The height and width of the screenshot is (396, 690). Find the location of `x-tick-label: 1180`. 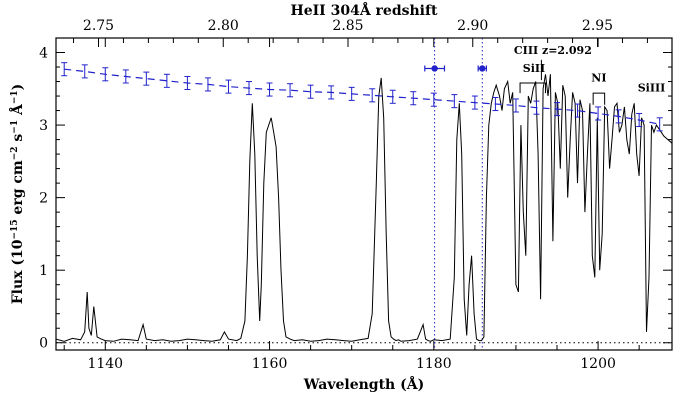

x-tick-label: 1180 is located at coordinates (434, 364).